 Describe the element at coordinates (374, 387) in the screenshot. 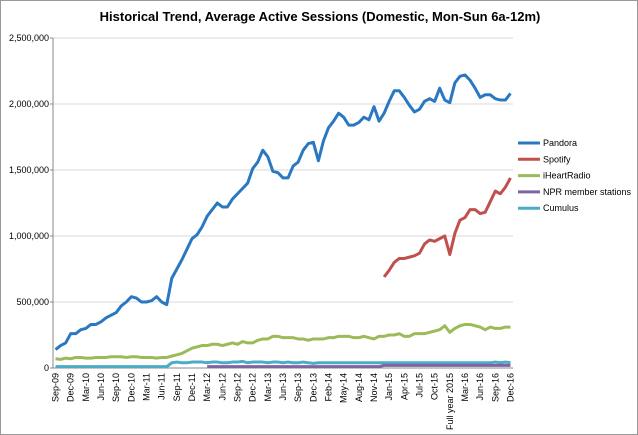

I see `x-tick-label: Nov-14` at that location.